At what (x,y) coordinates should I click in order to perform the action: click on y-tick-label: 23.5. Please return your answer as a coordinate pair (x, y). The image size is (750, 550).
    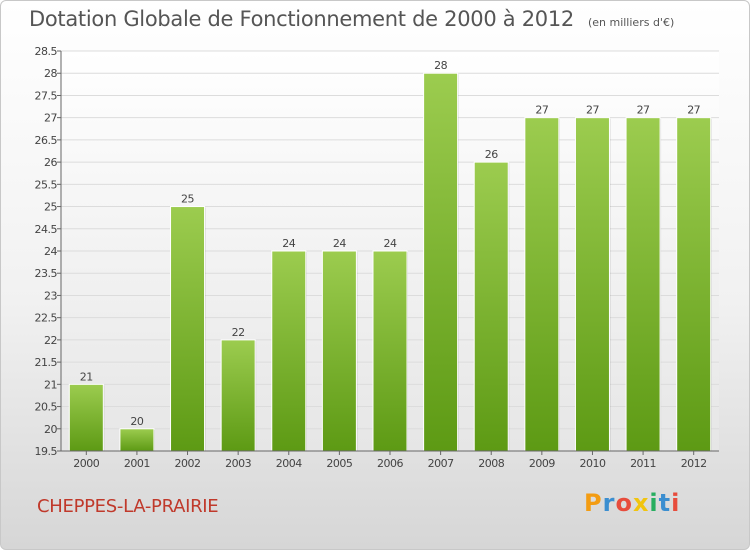
    Looking at the image, I should click on (46, 273).